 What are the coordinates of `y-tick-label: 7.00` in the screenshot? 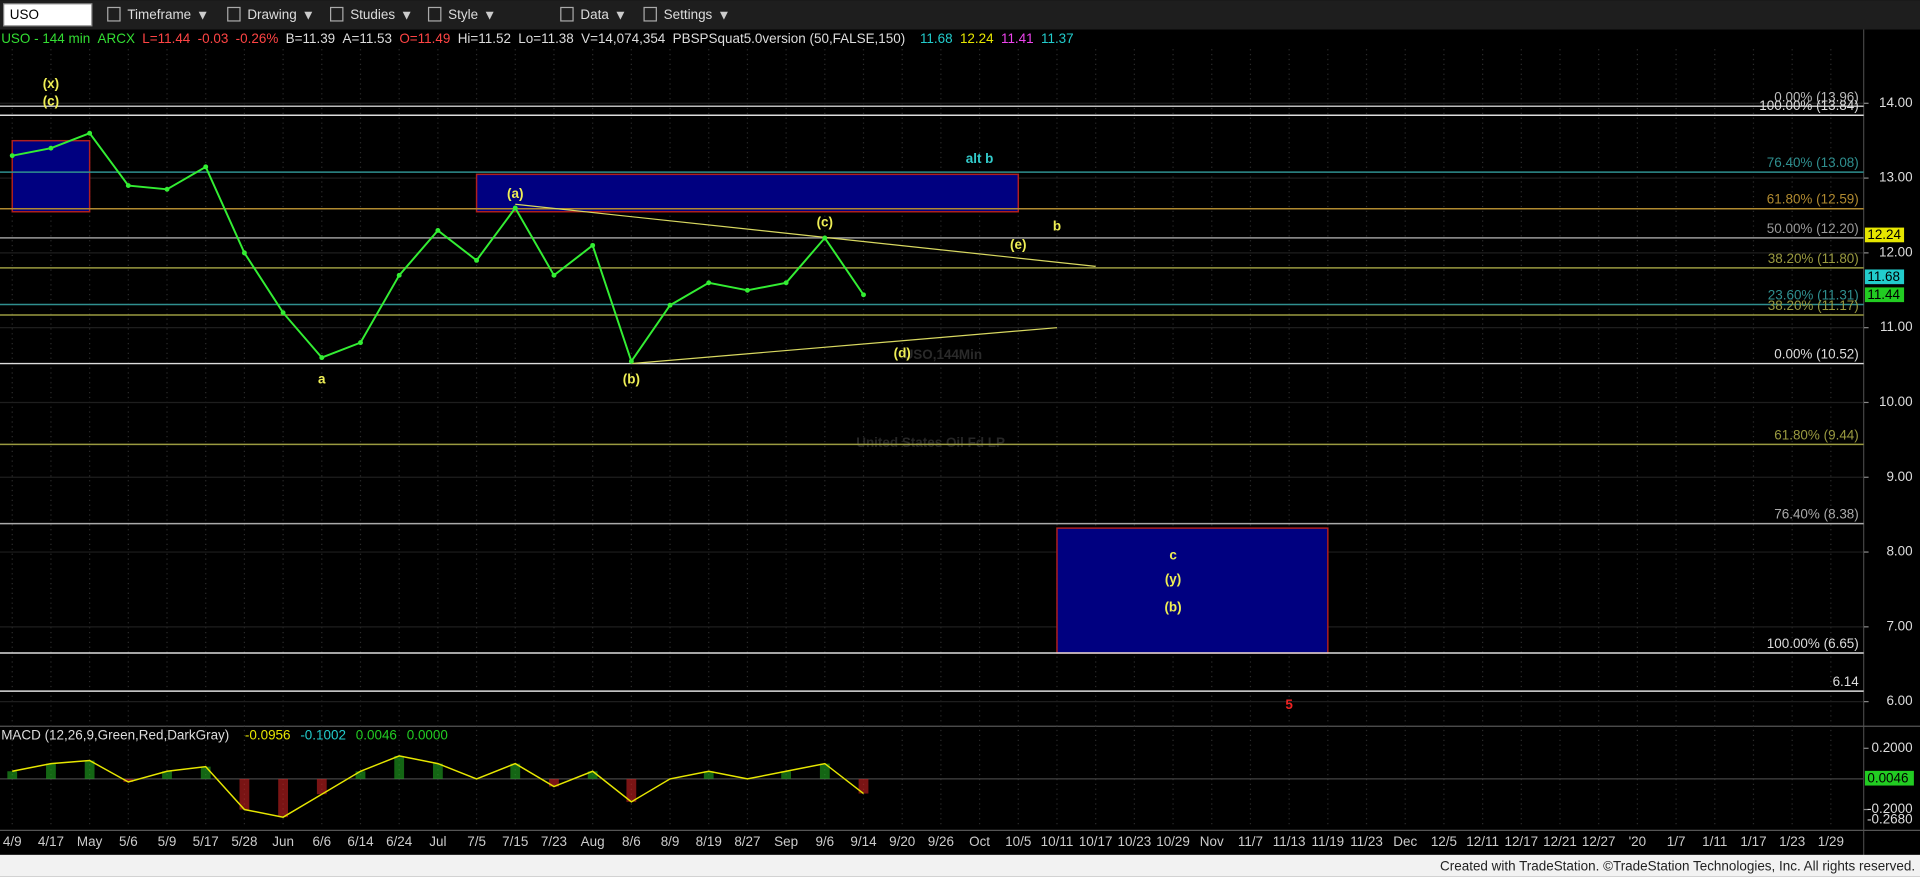 It's located at (1899, 625).